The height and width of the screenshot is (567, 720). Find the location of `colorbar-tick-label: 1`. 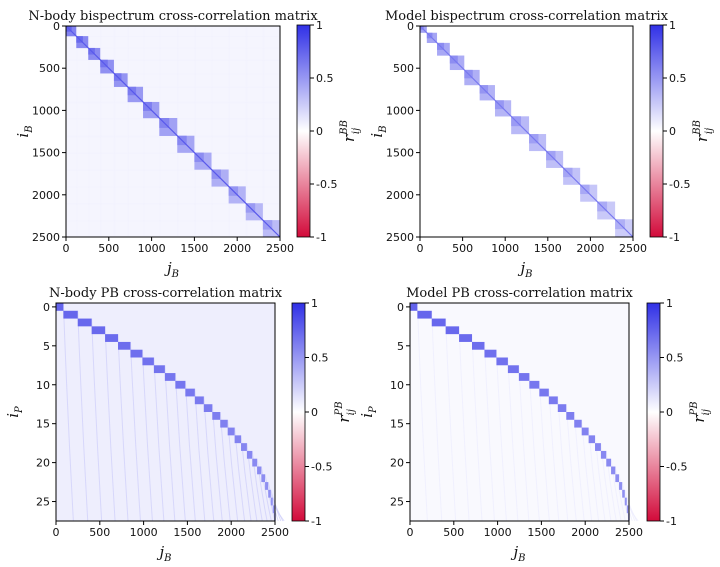

colorbar-tick-label: 1 is located at coordinates (669, 303).